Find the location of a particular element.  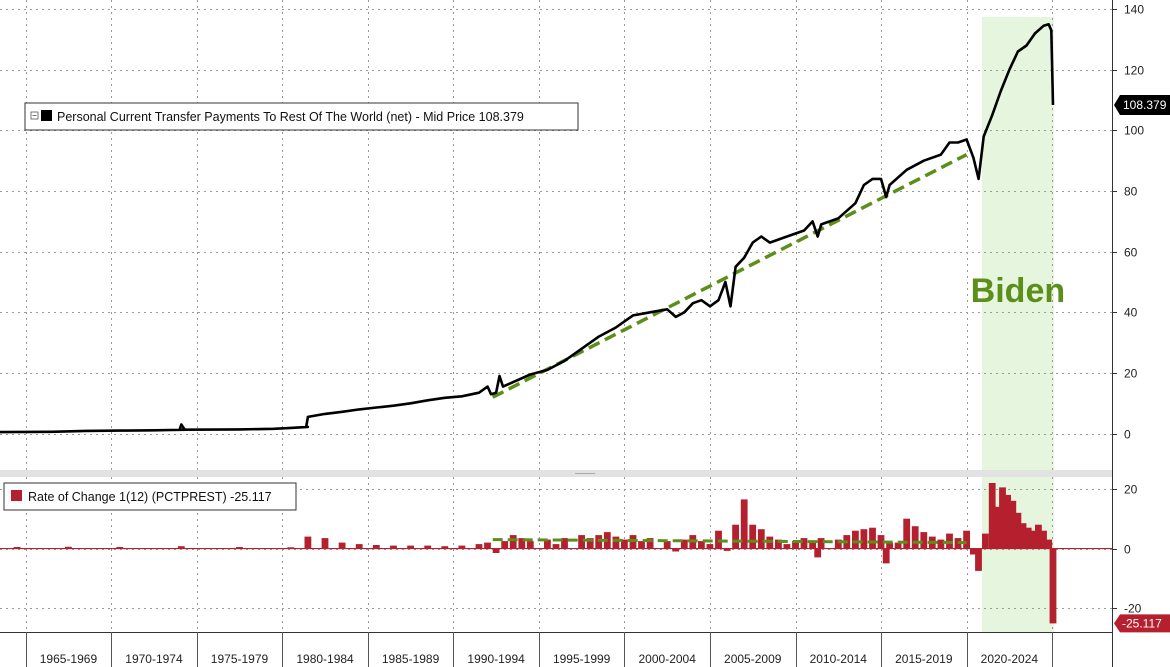

x-tick-label: 1975-1979 is located at coordinates (240, 659).